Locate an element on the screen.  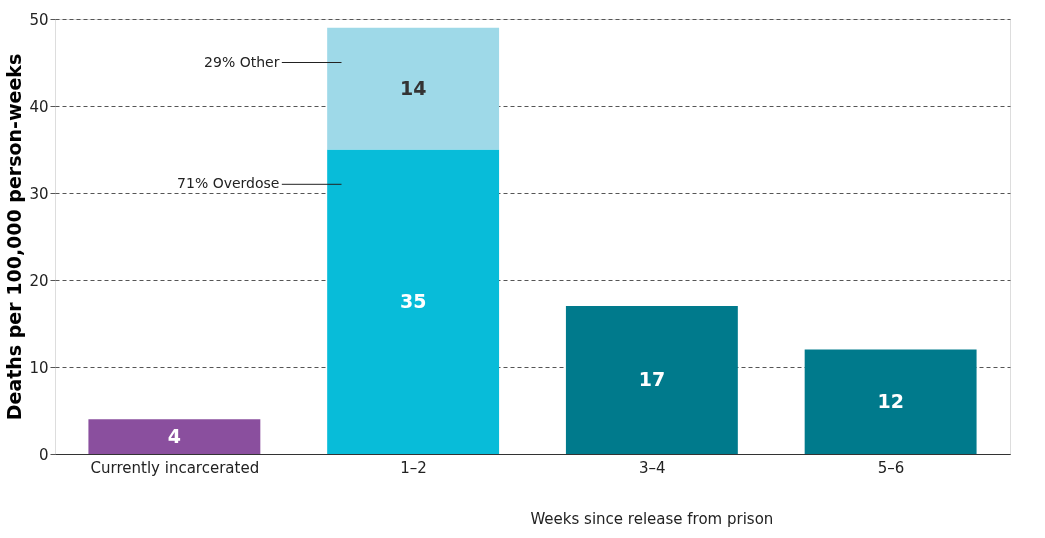
annotation: 71% Overdose is located at coordinates (228, 183).